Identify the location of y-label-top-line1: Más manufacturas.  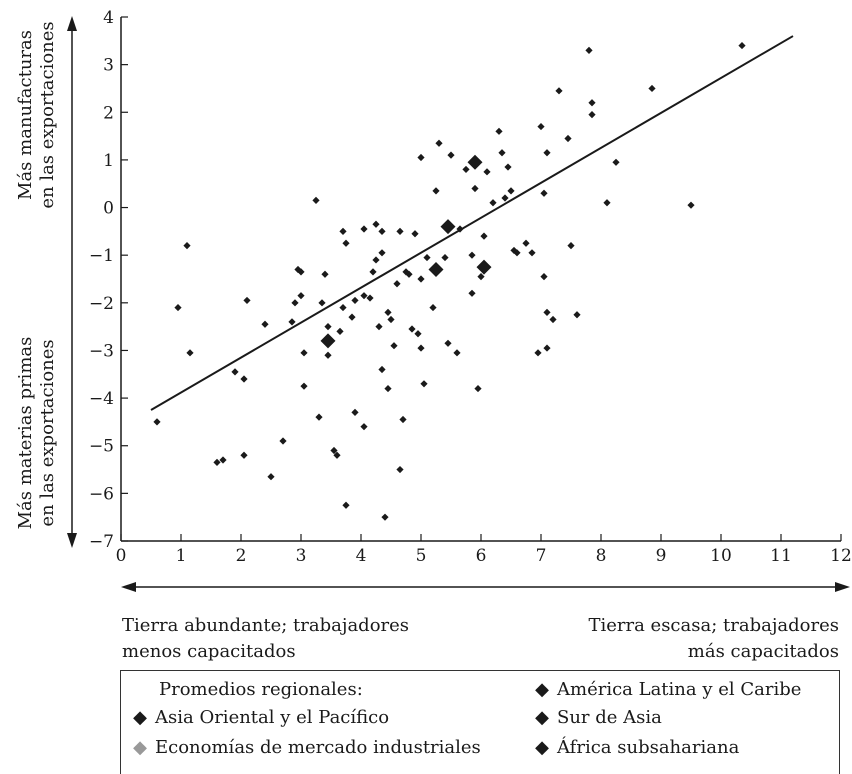
(25, 115).